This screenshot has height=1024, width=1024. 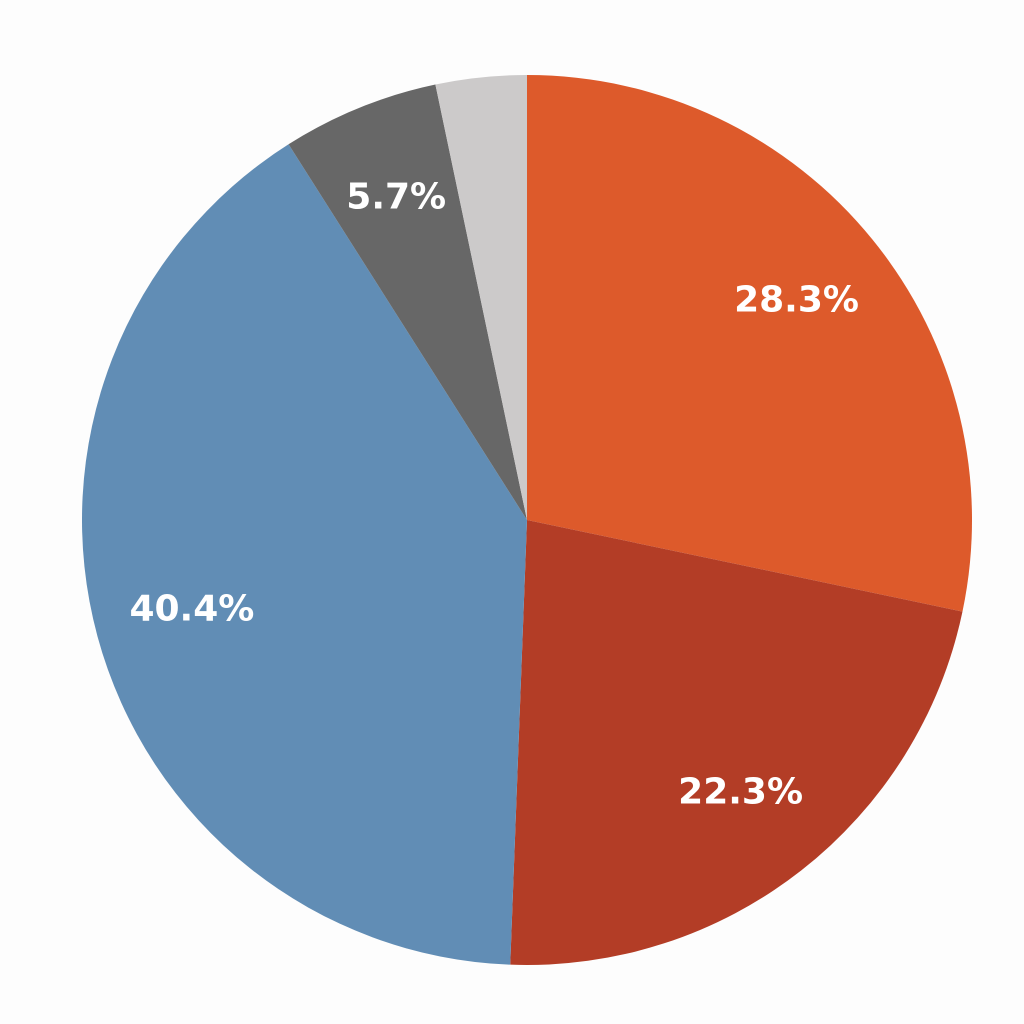 What do you see at coordinates (796, 299) in the screenshot?
I see `slice-label: 28.3%` at bounding box center [796, 299].